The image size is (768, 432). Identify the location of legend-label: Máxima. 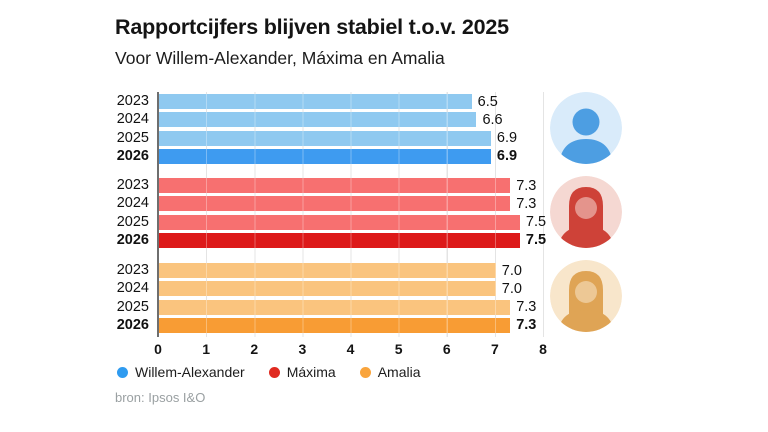
(311, 372).